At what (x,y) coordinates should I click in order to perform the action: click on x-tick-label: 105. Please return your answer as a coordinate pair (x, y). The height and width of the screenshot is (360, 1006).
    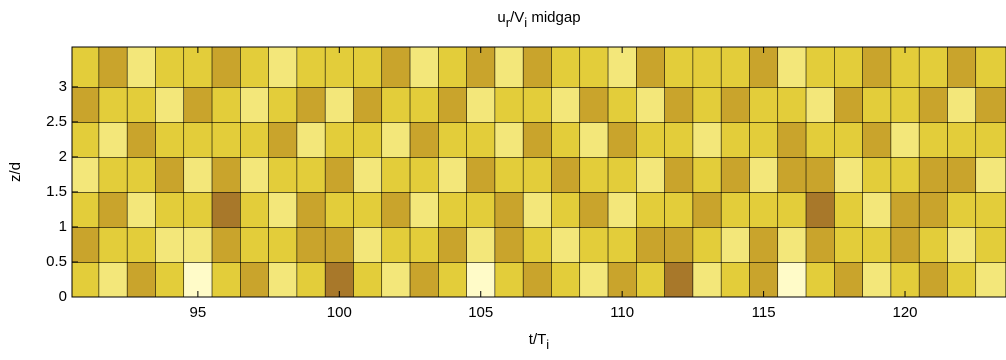
    Looking at the image, I should click on (480, 312).